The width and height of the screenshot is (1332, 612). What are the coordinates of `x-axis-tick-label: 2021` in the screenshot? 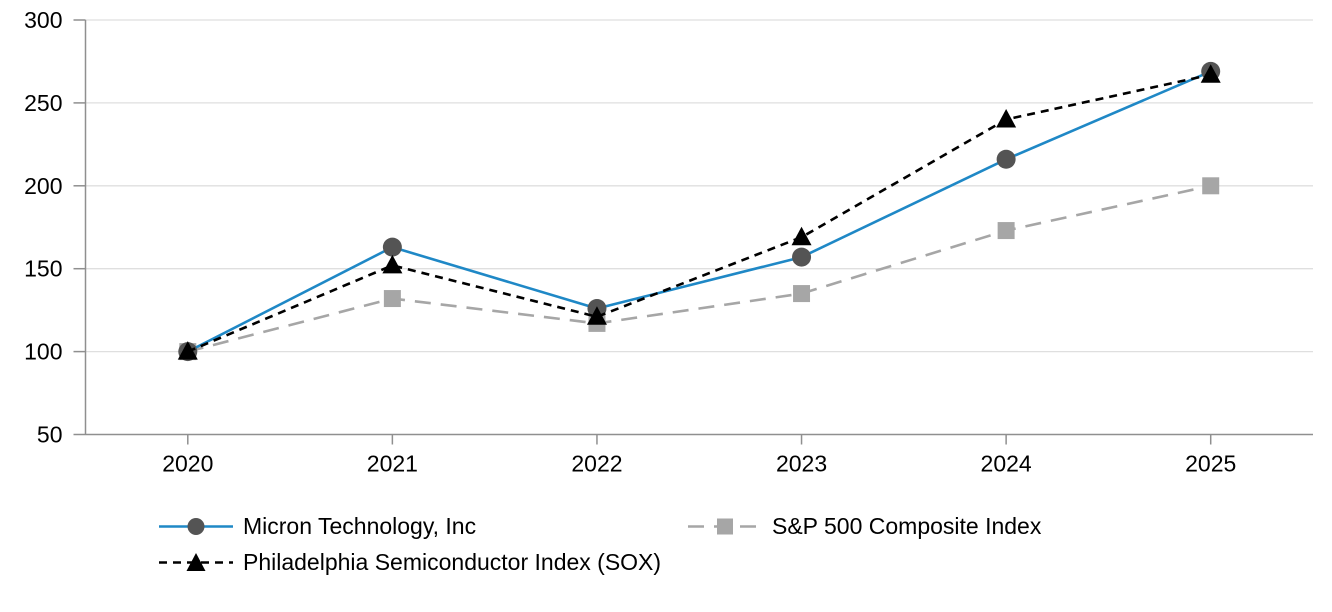 It's located at (392, 464).